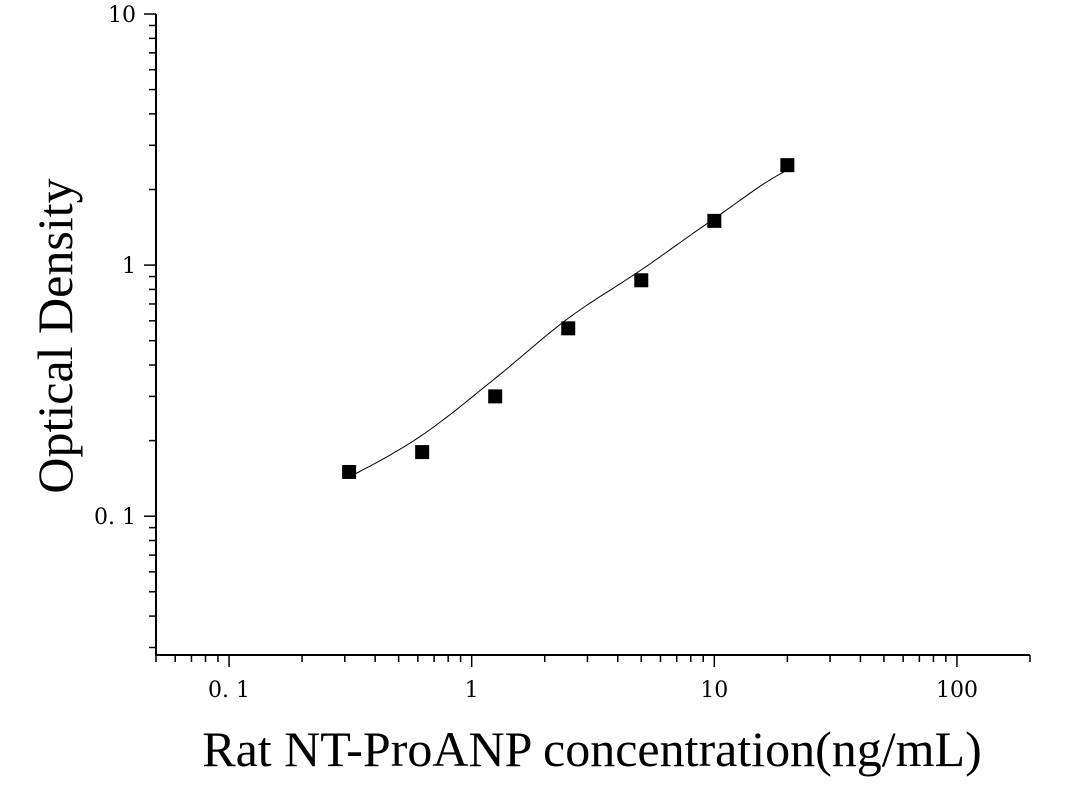  I want to click on x-tick-label: 1, so click(472, 690).